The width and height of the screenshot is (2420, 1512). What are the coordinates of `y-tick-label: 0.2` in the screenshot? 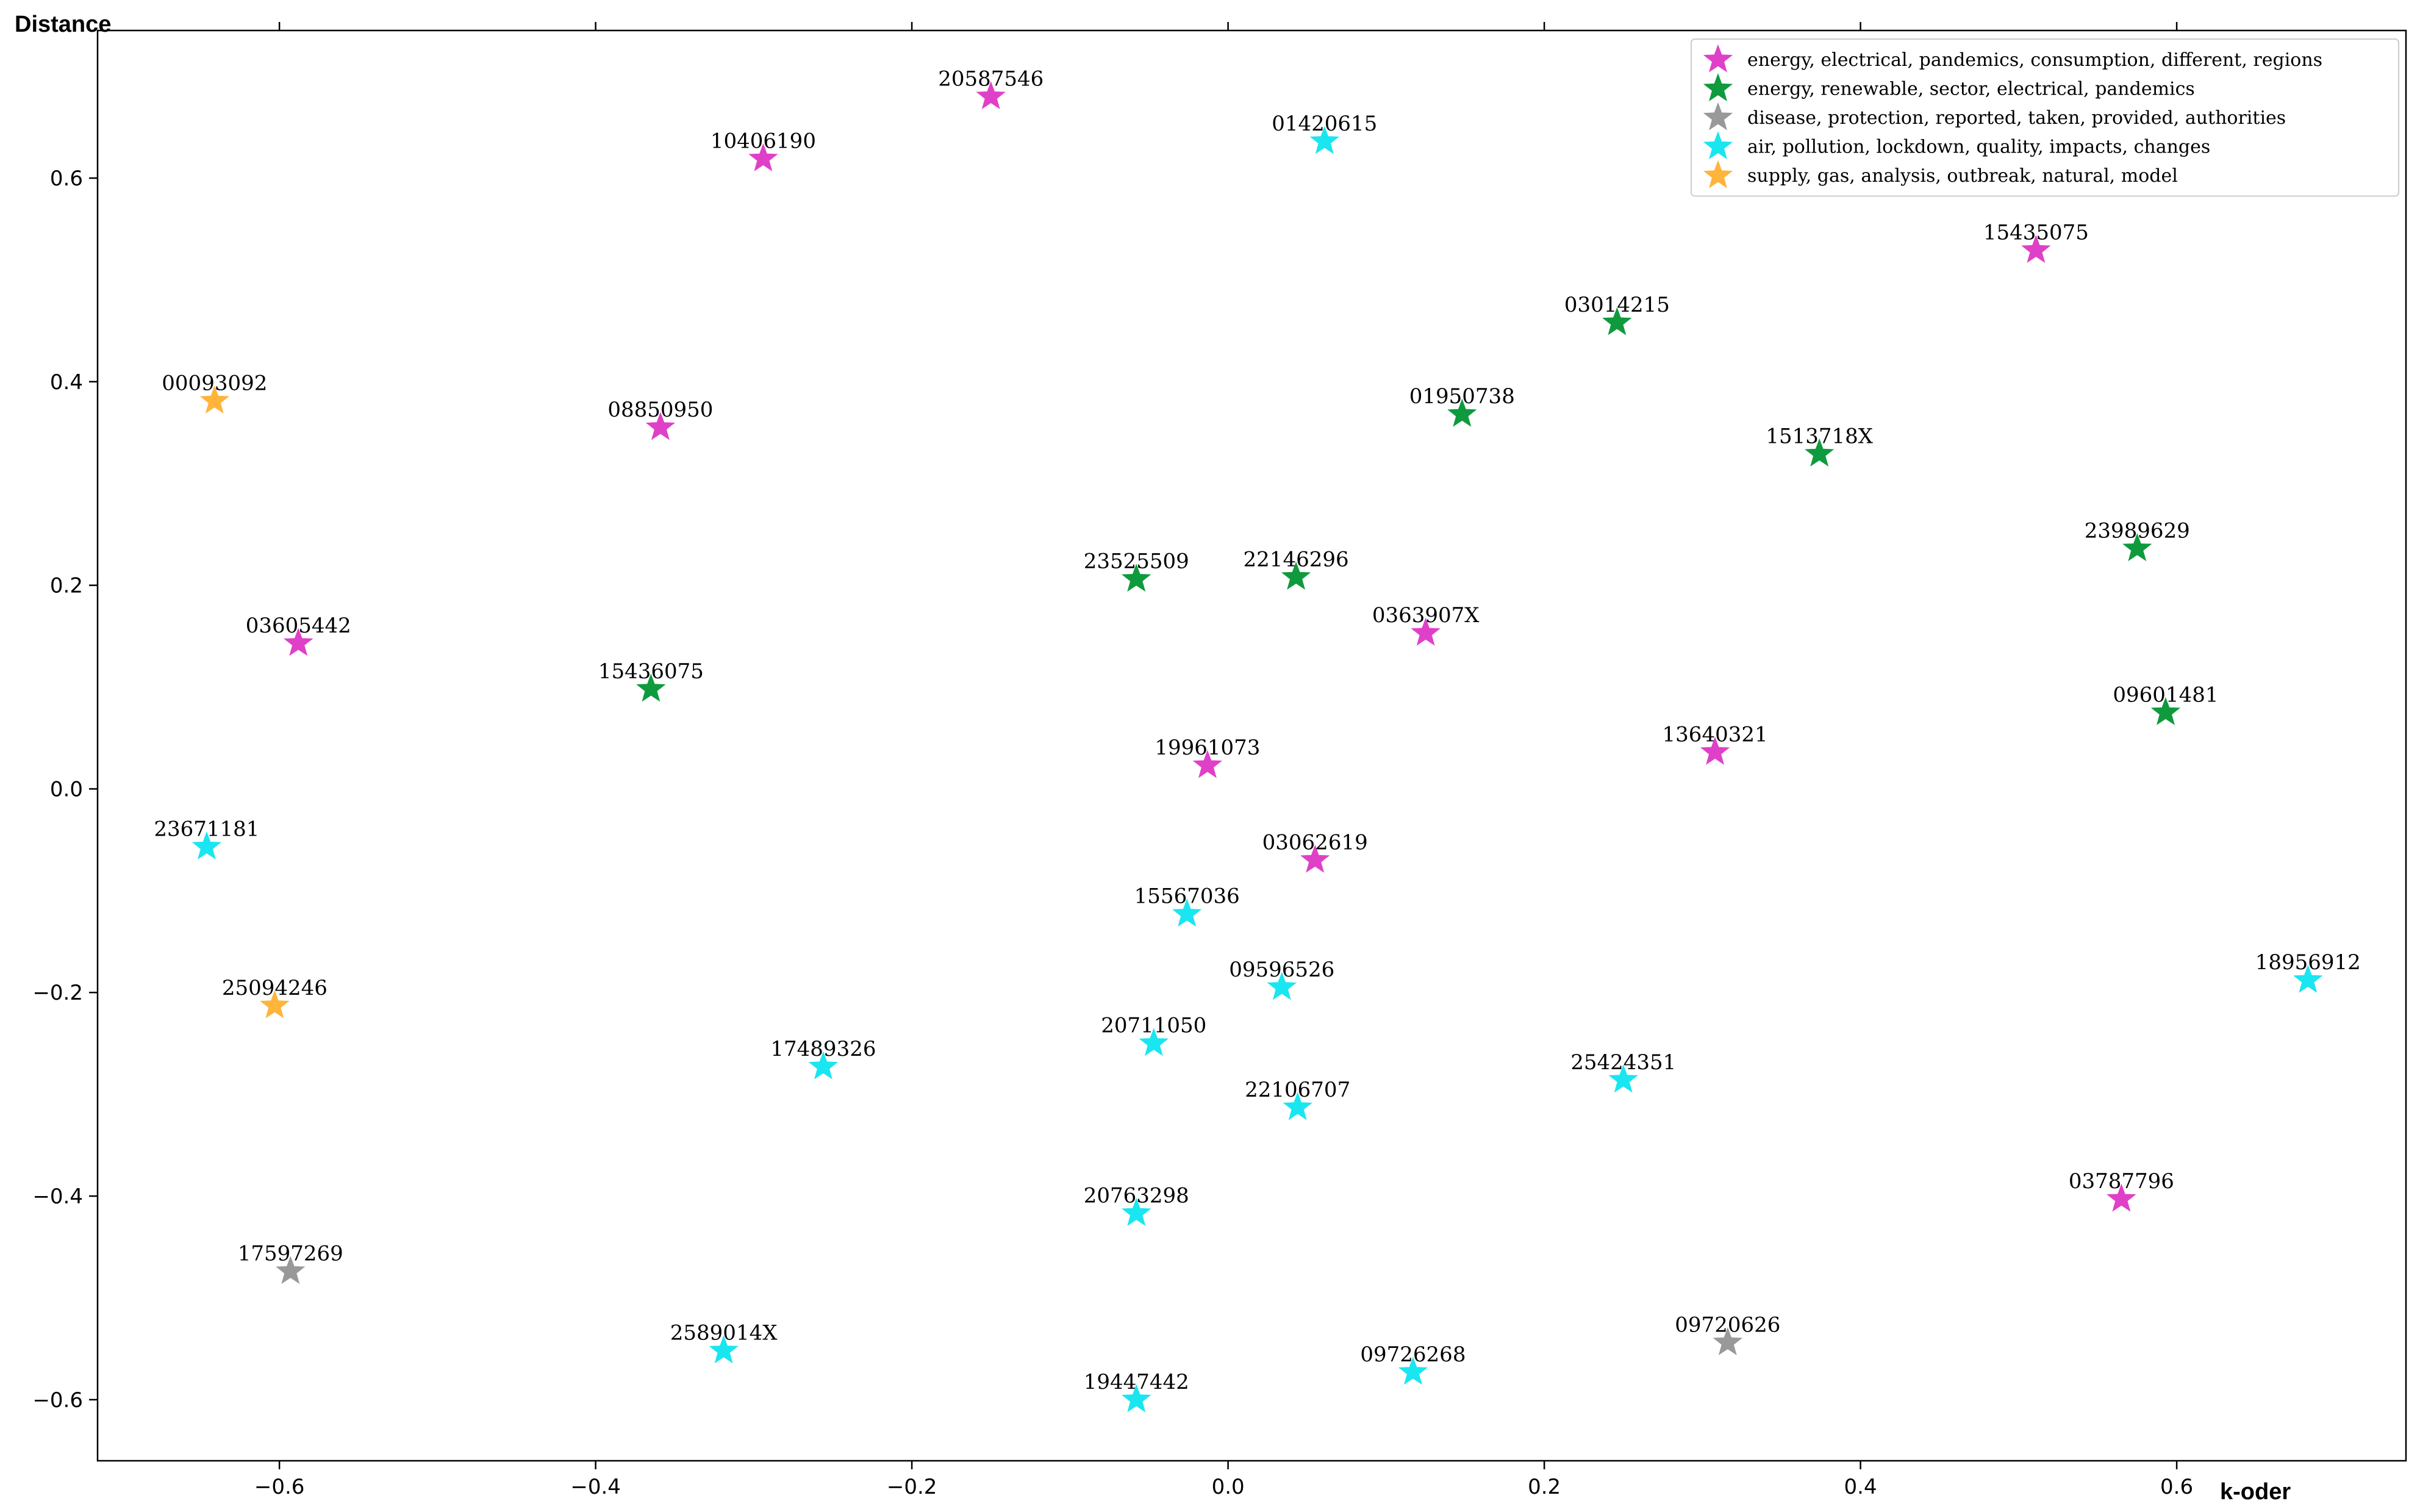 It's located at (66, 586).